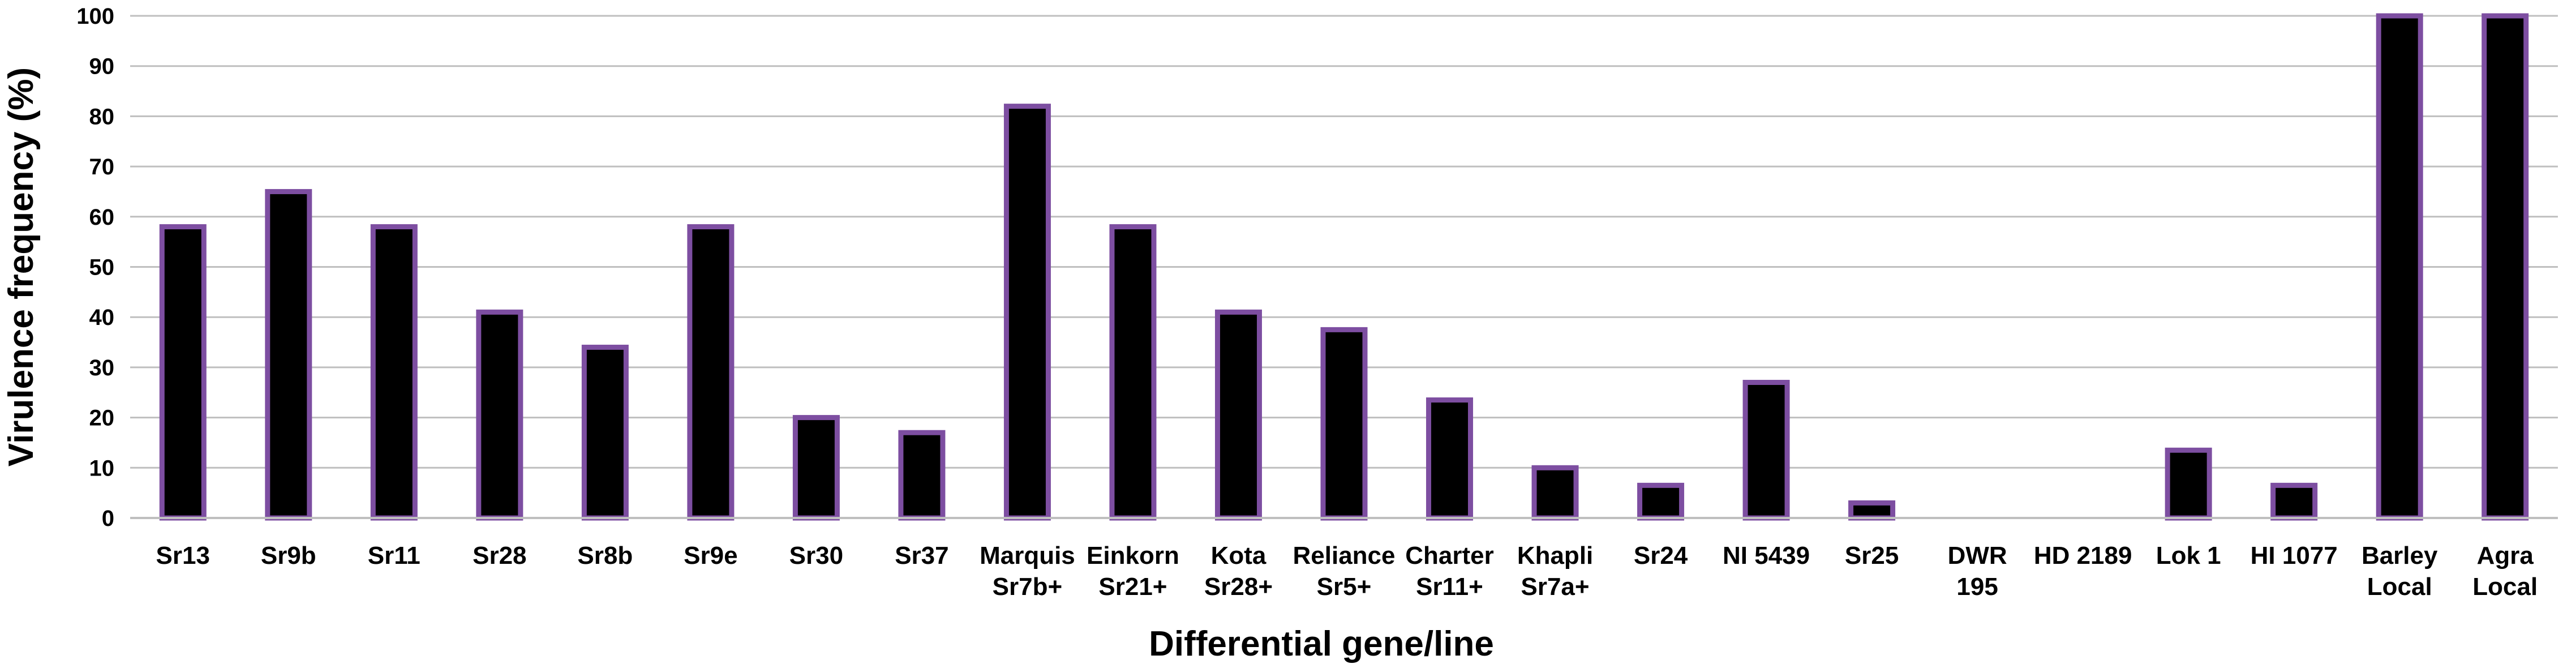  I want to click on x-tick-label: Sr24, so click(1661, 555).